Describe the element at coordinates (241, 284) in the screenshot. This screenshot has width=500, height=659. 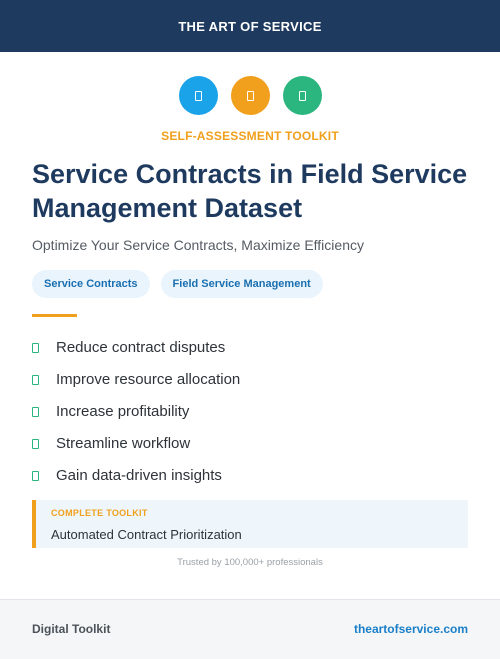
I see `tag-field-service-management: Field Service Management` at that location.